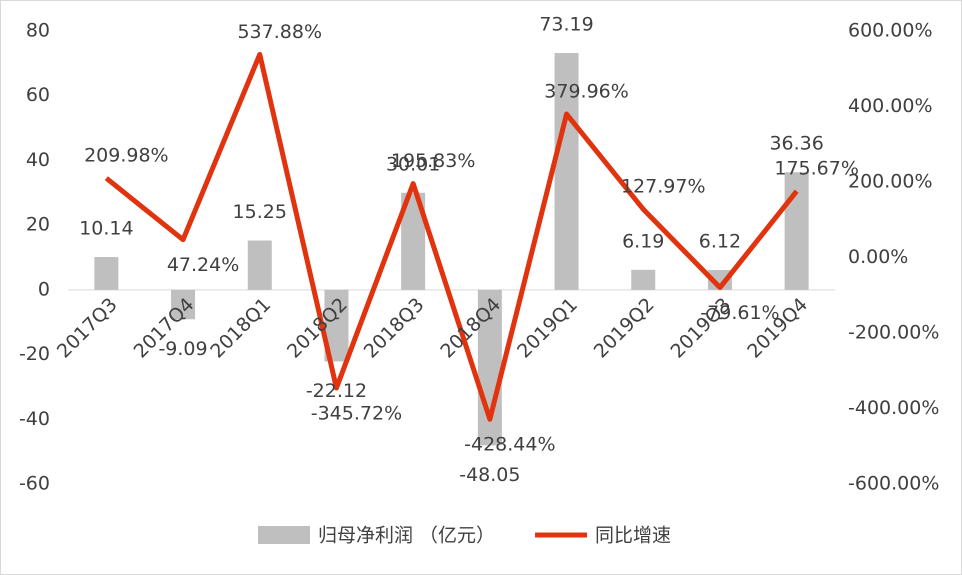 This screenshot has width=962, height=575. I want to click on legend-label: 归母净利润 （亿元）, so click(406, 536).